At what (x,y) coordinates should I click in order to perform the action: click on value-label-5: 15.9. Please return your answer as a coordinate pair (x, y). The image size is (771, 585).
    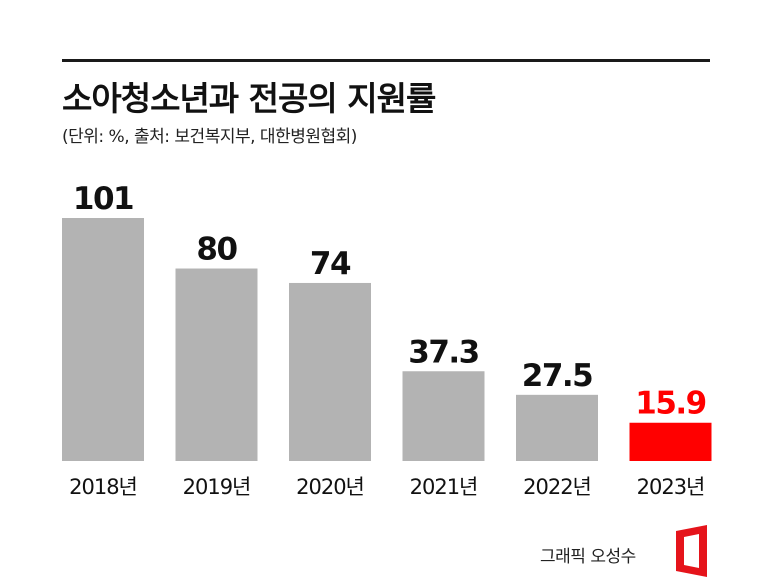
    Looking at the image, I should click on (670, 404).